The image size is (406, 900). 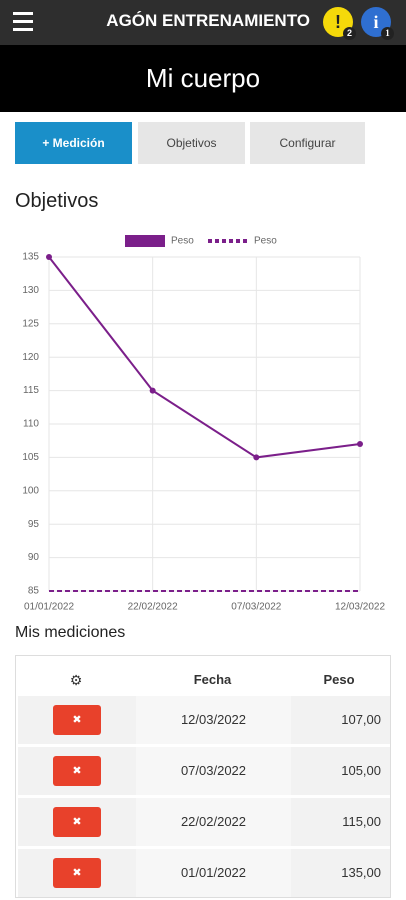 I want to click on y-tick-label: 100, so click(x=30, y=490).